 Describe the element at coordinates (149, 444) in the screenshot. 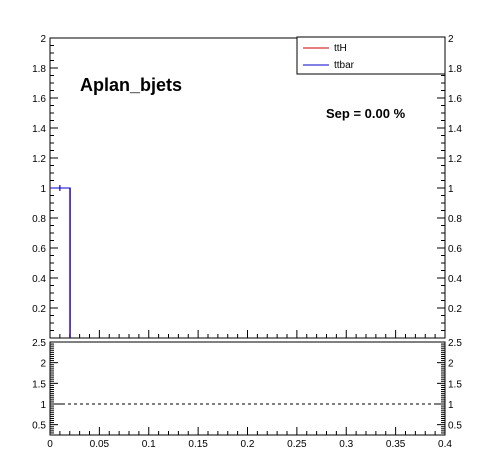

I see `x-tick-label: 0.1` at that location.